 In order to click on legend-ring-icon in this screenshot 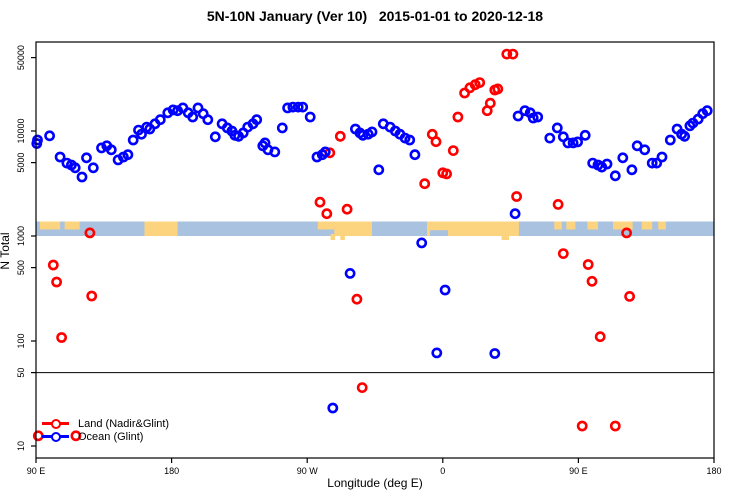, I will do `click(55, 423)`.